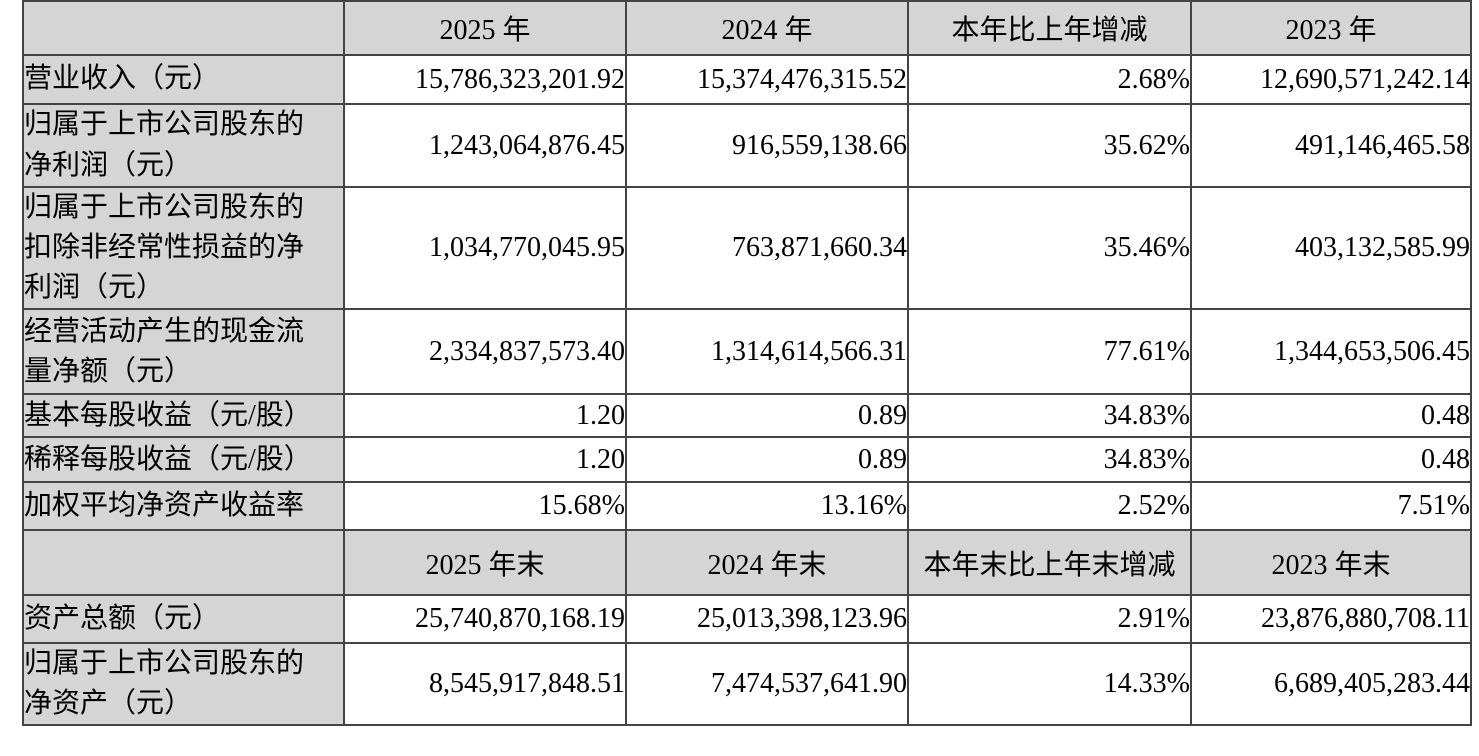 This screenshot has width=1479, height=756. I want to click on cell-value: 25,740,870,168.19, so click(485, 619).